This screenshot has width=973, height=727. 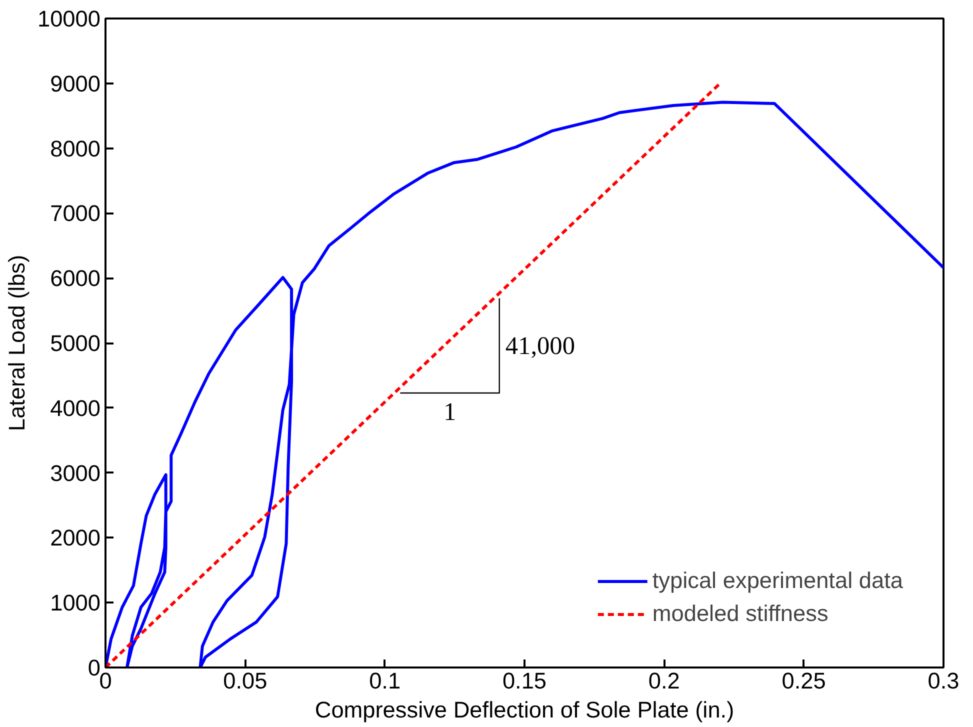 I want to click on y-tick-label: 3000, so click(x=75, y=473).